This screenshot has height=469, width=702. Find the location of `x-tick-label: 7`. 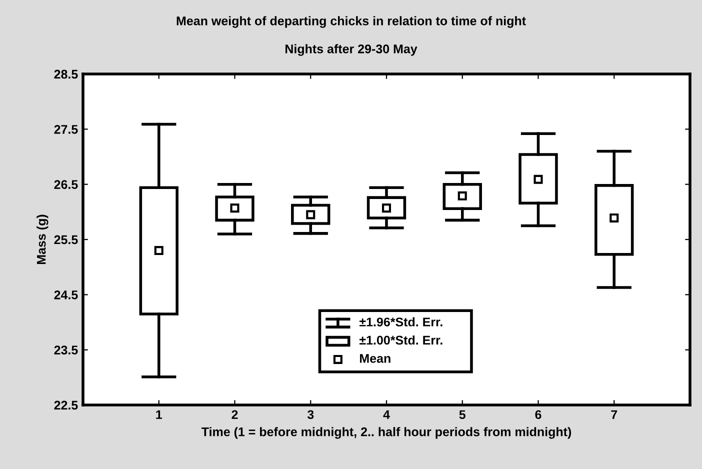

x-tick-label: 7 is located at coordinates (614, 414).